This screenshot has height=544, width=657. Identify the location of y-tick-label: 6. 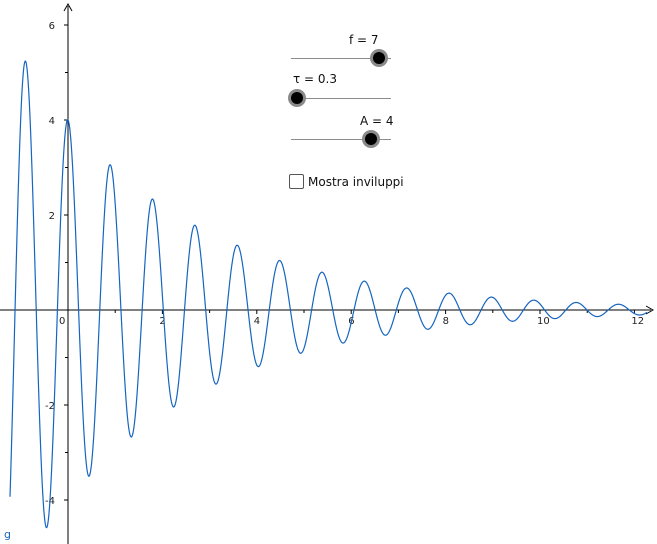
(52, 26).